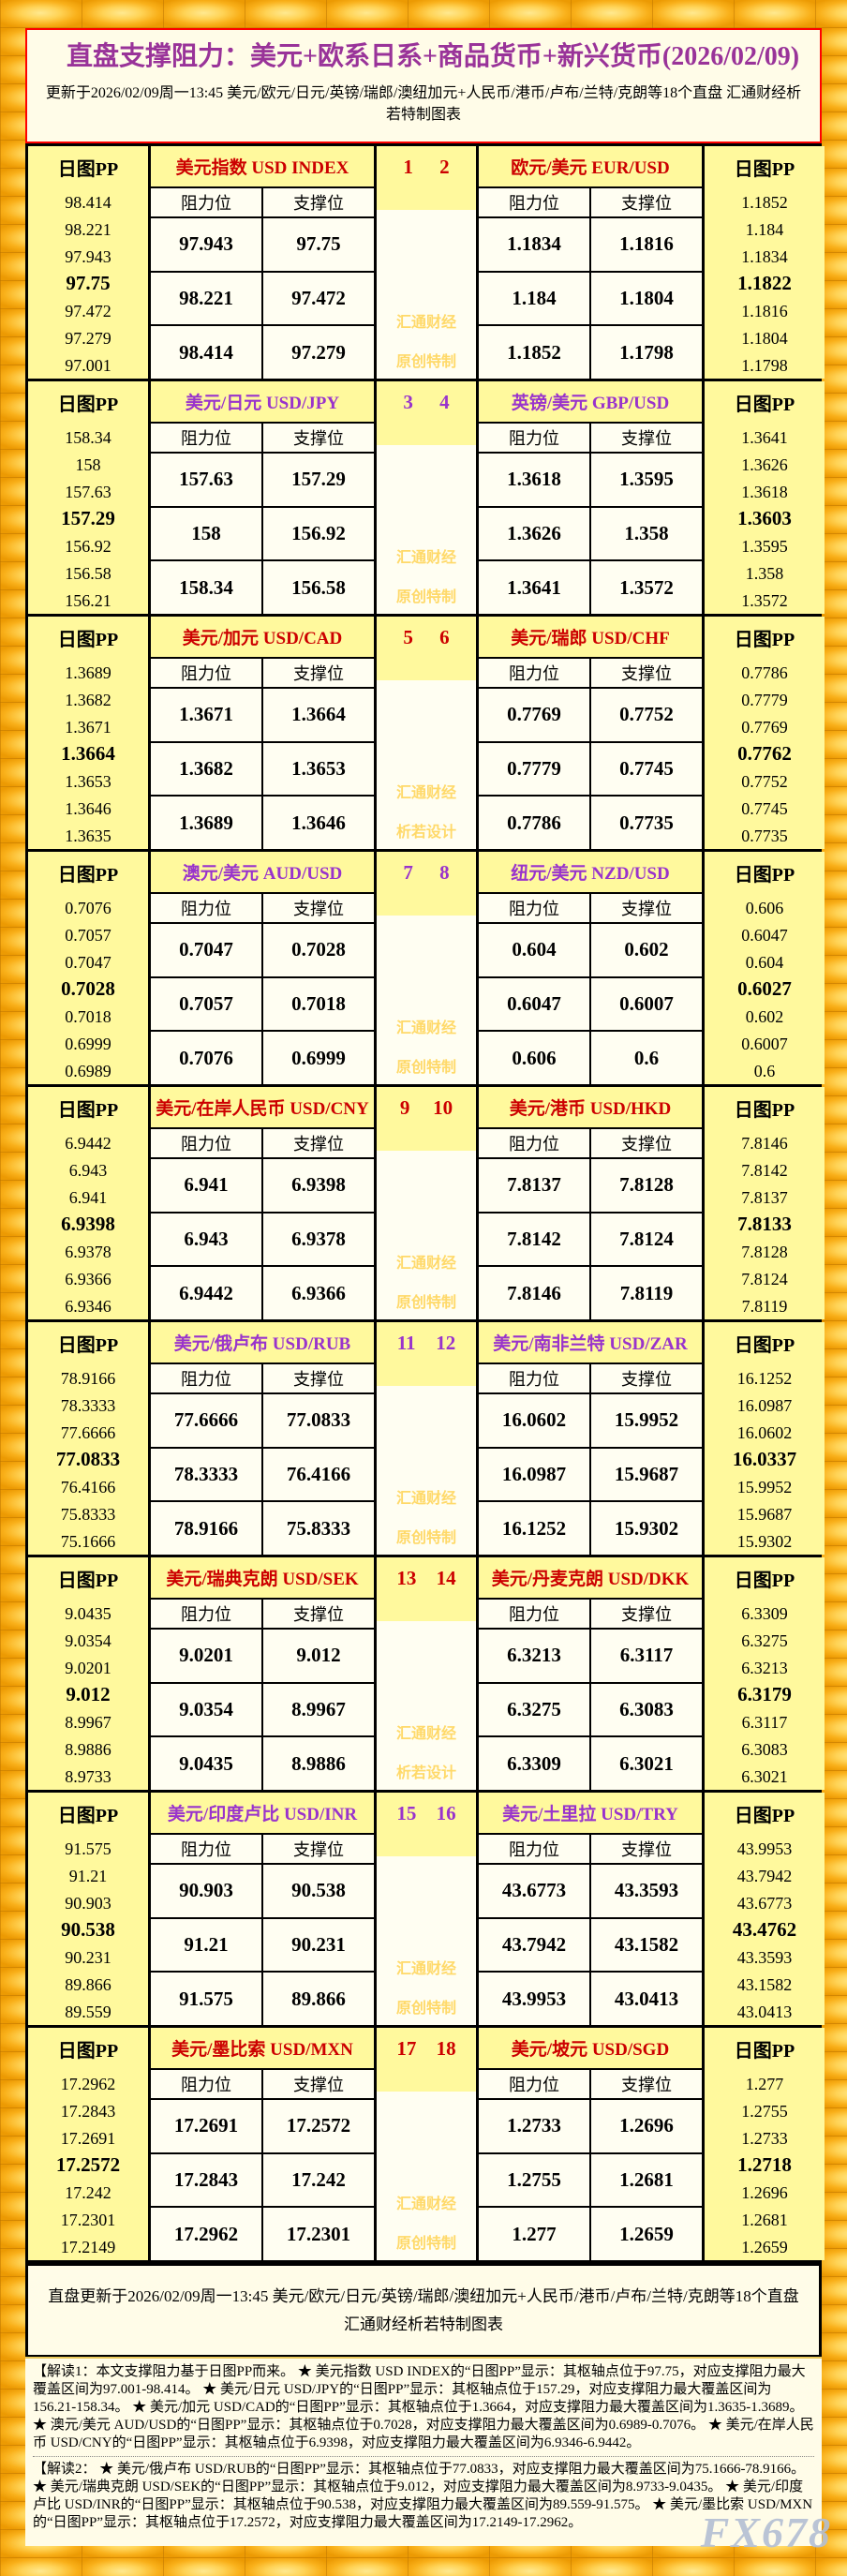 The image size is (847, 2576). What do you see at coordinates (88, 256) in the screenshot?
I see `pp-value: 97.943` at bounding box center [88, 256].